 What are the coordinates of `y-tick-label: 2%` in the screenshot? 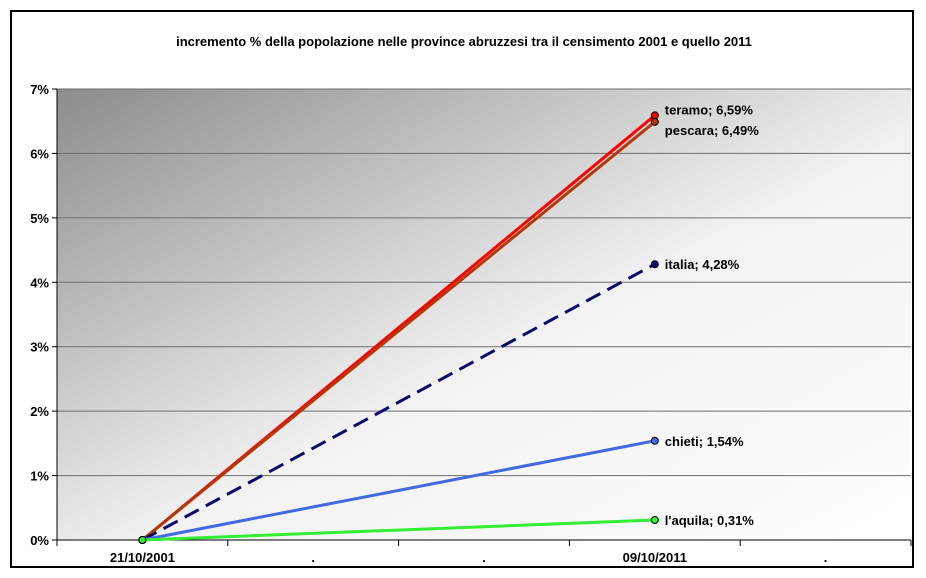 It's located at (39, 411).